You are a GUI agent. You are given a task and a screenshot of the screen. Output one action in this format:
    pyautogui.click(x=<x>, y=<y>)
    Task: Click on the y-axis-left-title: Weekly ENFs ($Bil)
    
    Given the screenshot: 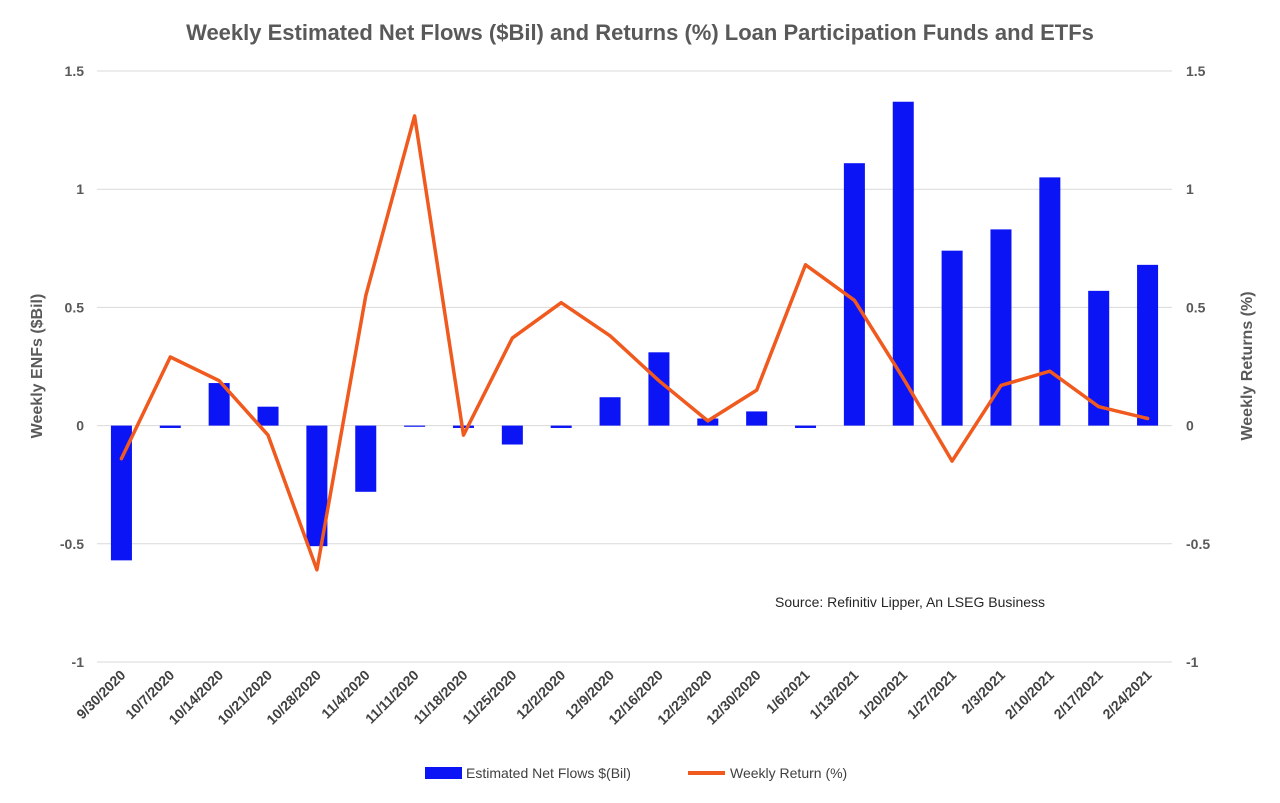 What is the action you would take?
    pyautogui.click(x=37, y=366)
    